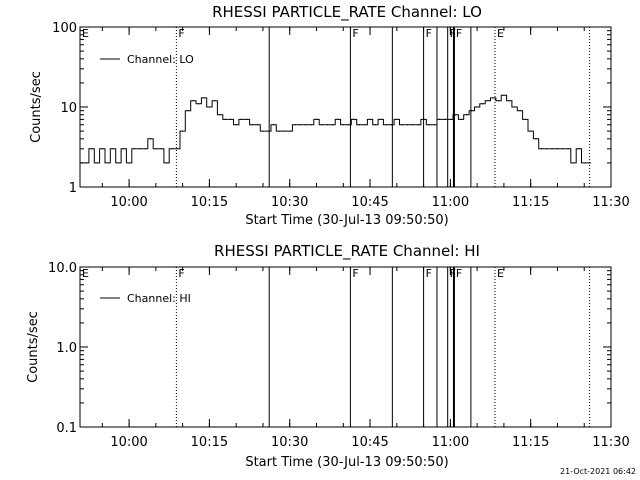  I want to click on y-tick-label: 10, so click(68, 108).